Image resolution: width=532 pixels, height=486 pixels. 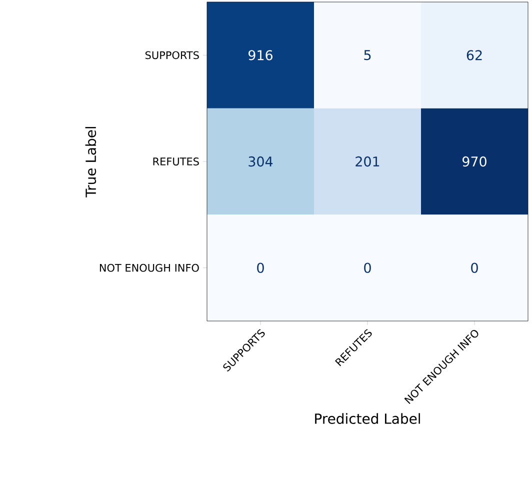 What do you see at coordinates (176, 162) in the screenshot?
I see `y-tick-label: REFUTES` at bounding box center [176, 162].